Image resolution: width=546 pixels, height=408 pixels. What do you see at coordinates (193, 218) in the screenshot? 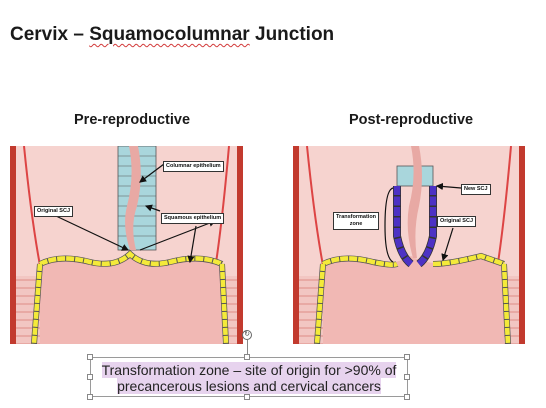
I see `label-squamous-epithelium: Squamous epithelium` at bounding box center [193, 218].